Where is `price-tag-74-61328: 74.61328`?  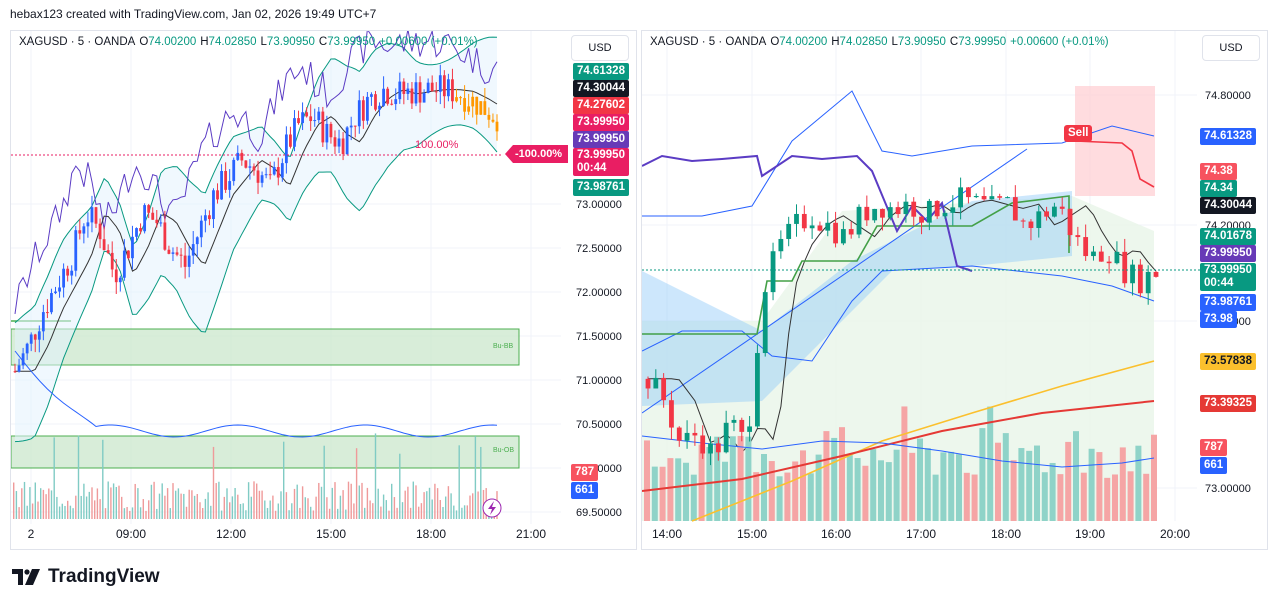 price-tag-74-61328: 74.61328 is located at coordinates (601, 71).